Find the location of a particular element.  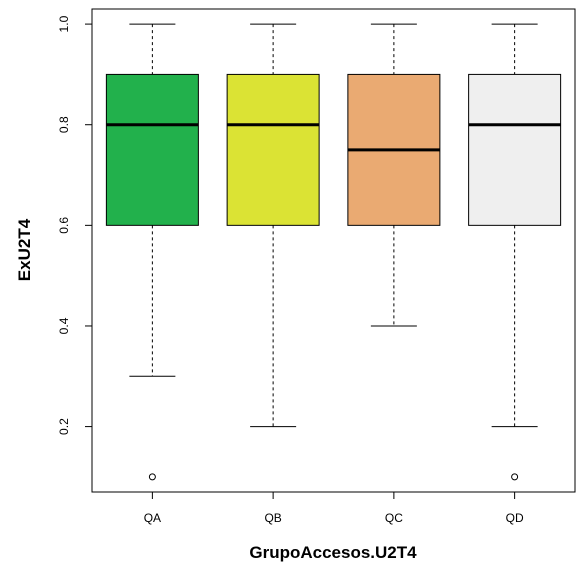

box-qb is located at coordinates (273, 149).